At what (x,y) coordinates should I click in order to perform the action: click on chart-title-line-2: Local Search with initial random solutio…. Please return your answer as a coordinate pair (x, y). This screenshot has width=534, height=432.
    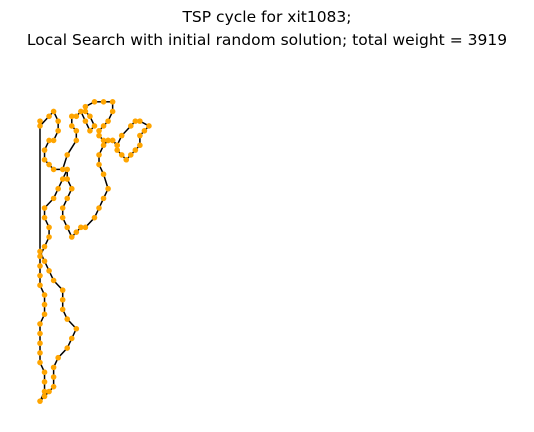
    Looking at the image, I should click on (267, 40).